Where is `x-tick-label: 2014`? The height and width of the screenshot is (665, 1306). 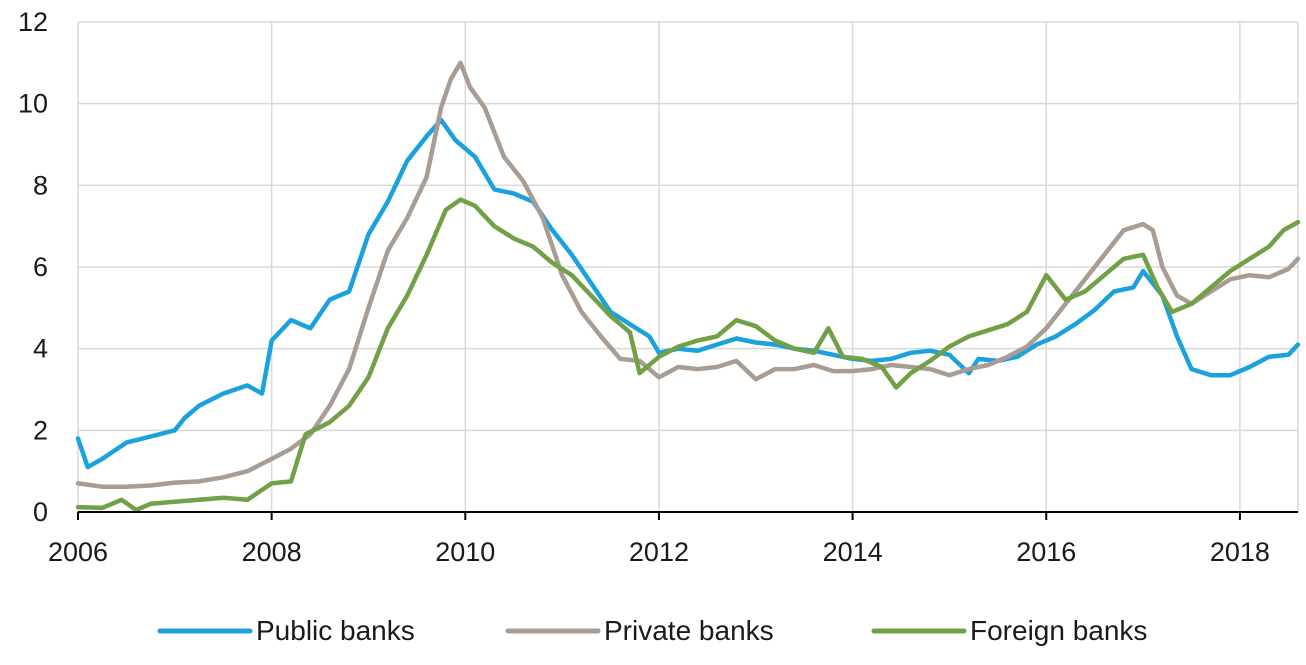
x-tick-label: 2014 is located at coordinates (853, 552).